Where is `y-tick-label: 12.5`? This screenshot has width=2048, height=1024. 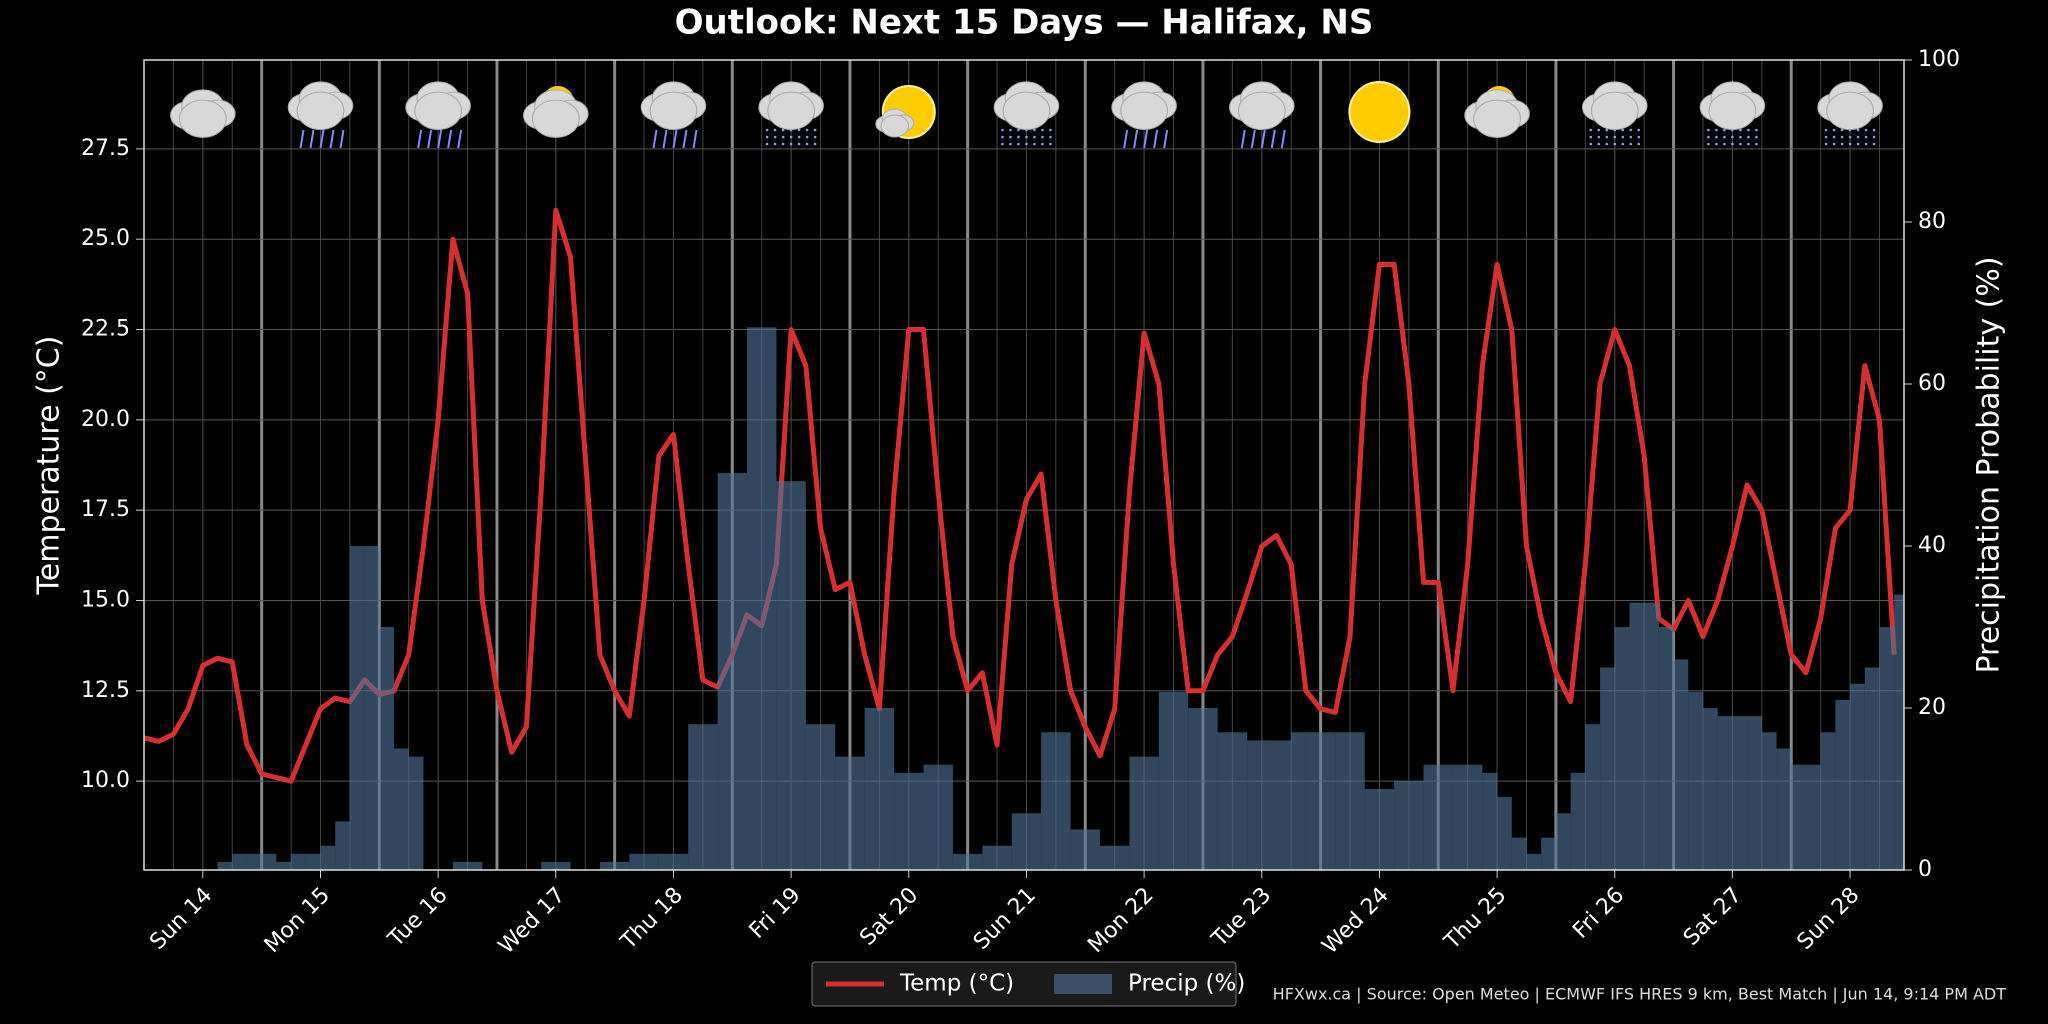
y-tick-label: 12.5 is located at coordinates (105, 690).